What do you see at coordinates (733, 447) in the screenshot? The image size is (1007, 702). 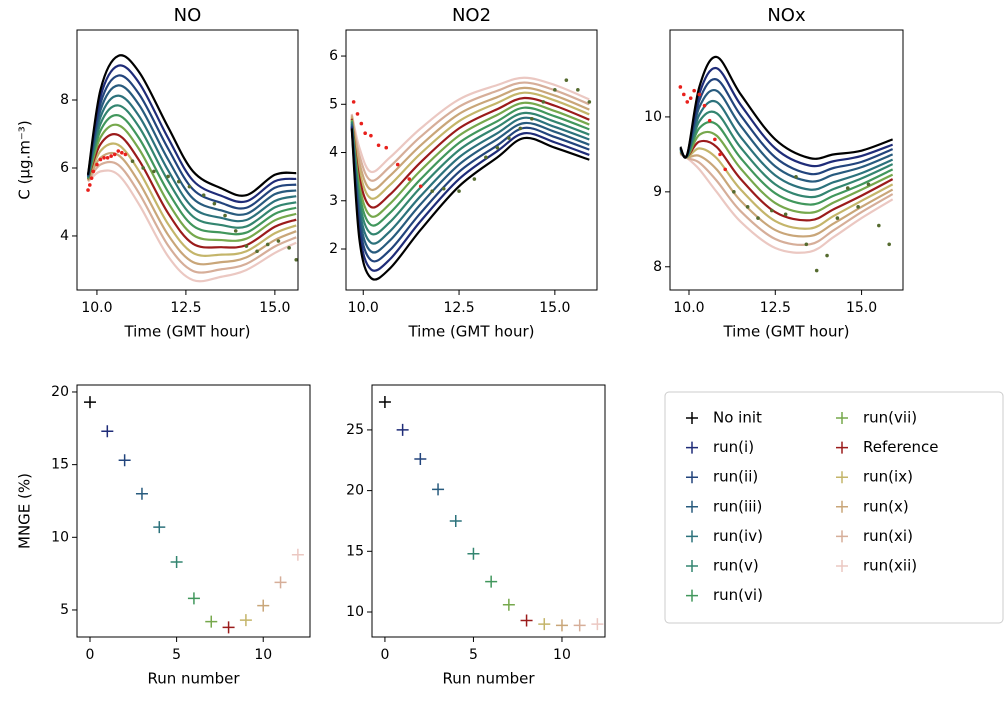 I see `legend-label: run(i)` at bounding box center [733, 447].